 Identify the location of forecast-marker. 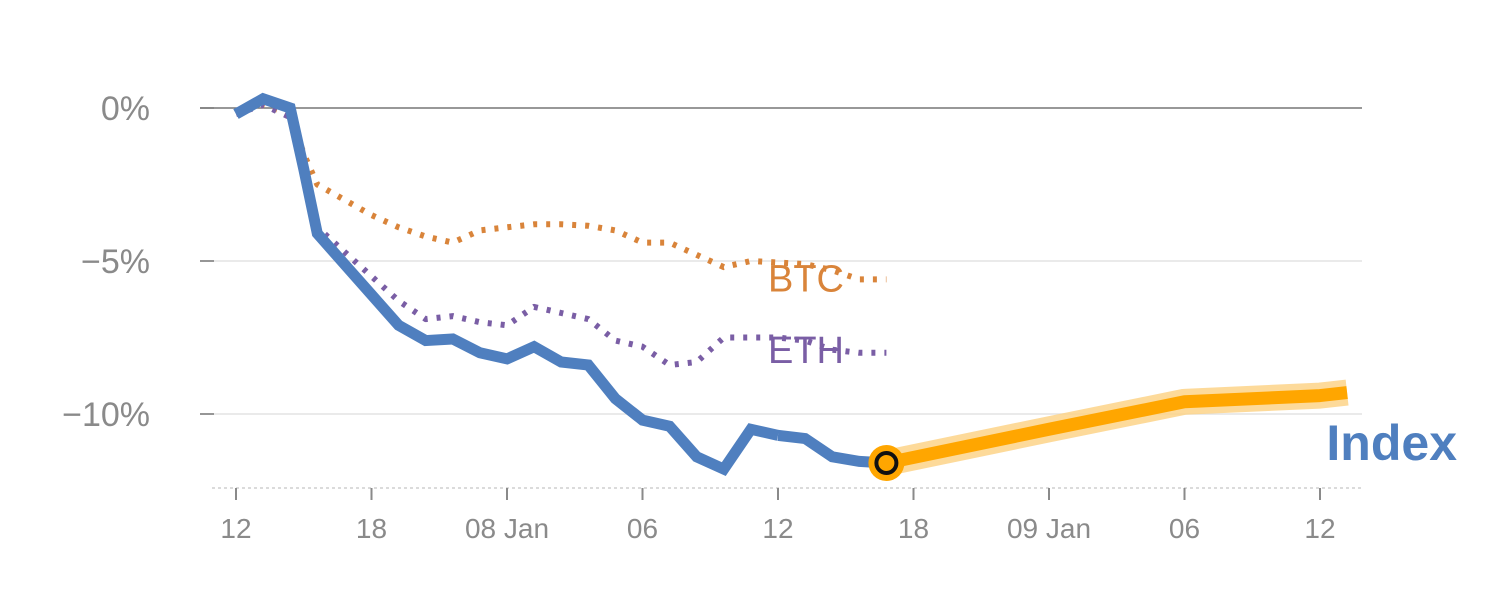
(886, 462).